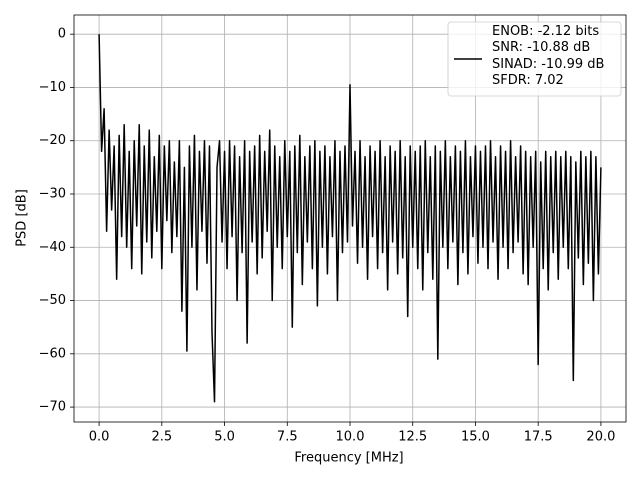  Describe the element at coordinates (287, 437) in the screenshot. I see `x-tick-label: 7.5` at that location.